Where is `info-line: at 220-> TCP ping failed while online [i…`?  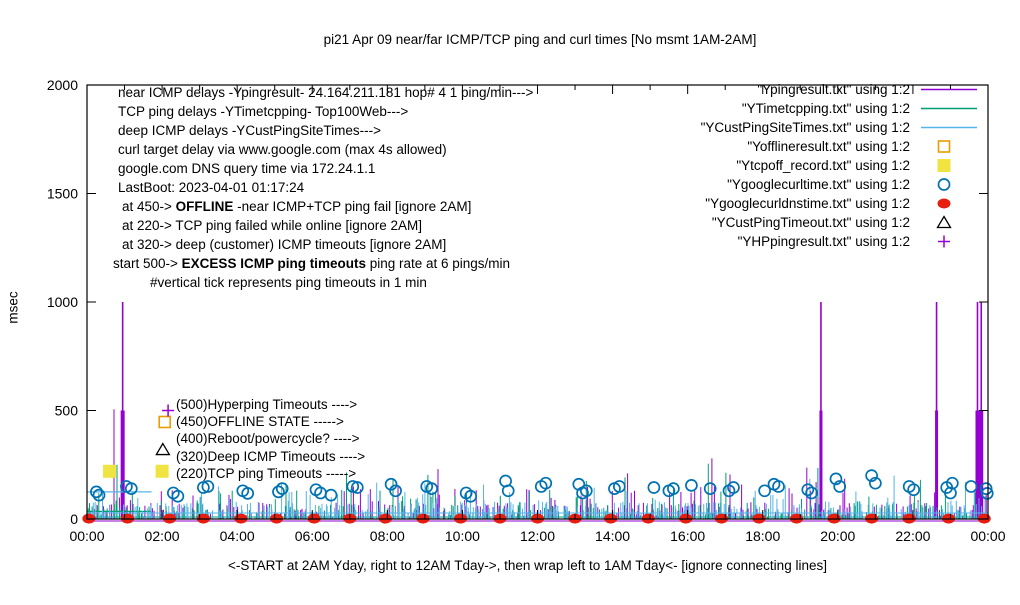
info-line: at 220-> TCP ping failed while online [i… is located at coordinates (272, 225).